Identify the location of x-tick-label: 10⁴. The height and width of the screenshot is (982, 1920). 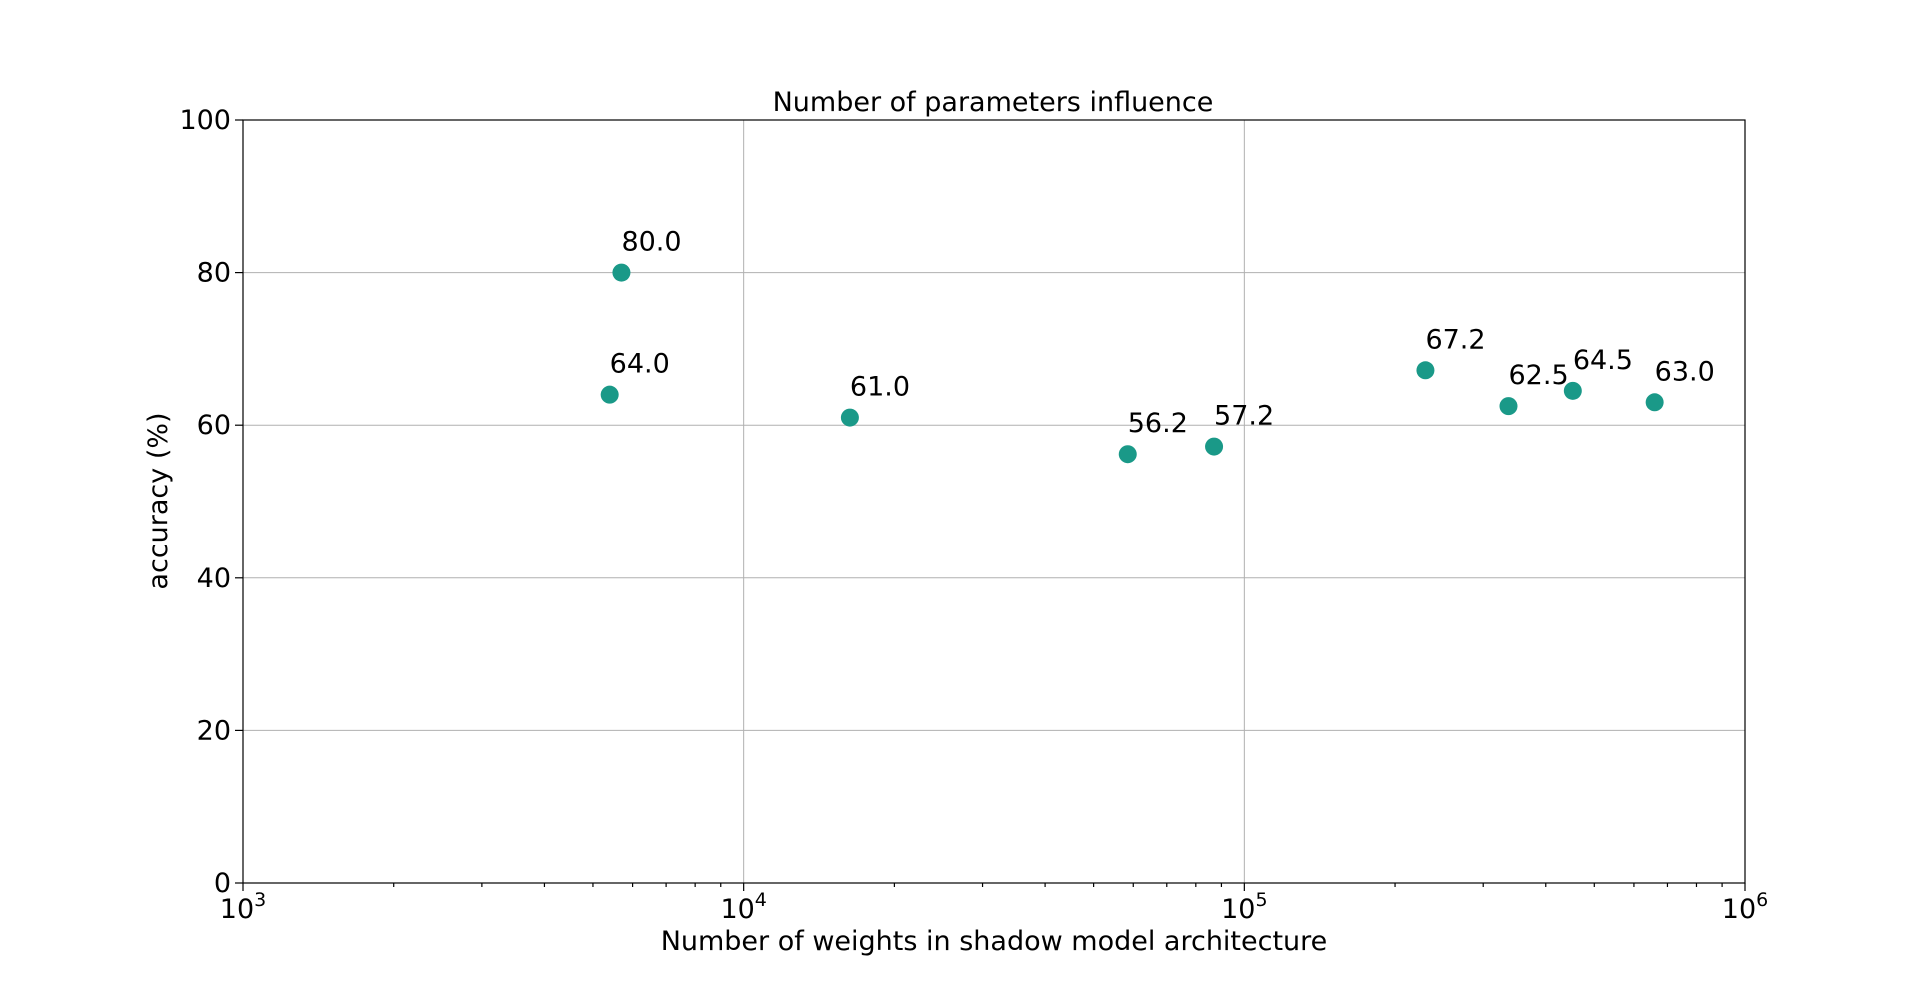
(743, 907).